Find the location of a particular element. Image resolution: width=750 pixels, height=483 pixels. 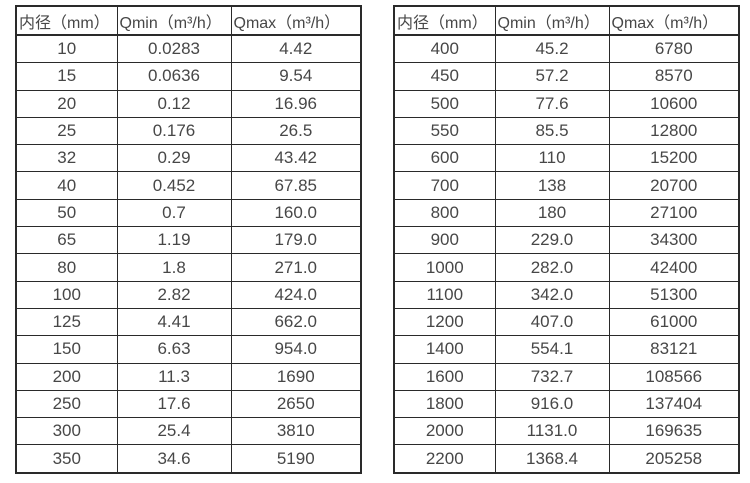

cell-diameter: 20 is located at coordinates (66, 103).